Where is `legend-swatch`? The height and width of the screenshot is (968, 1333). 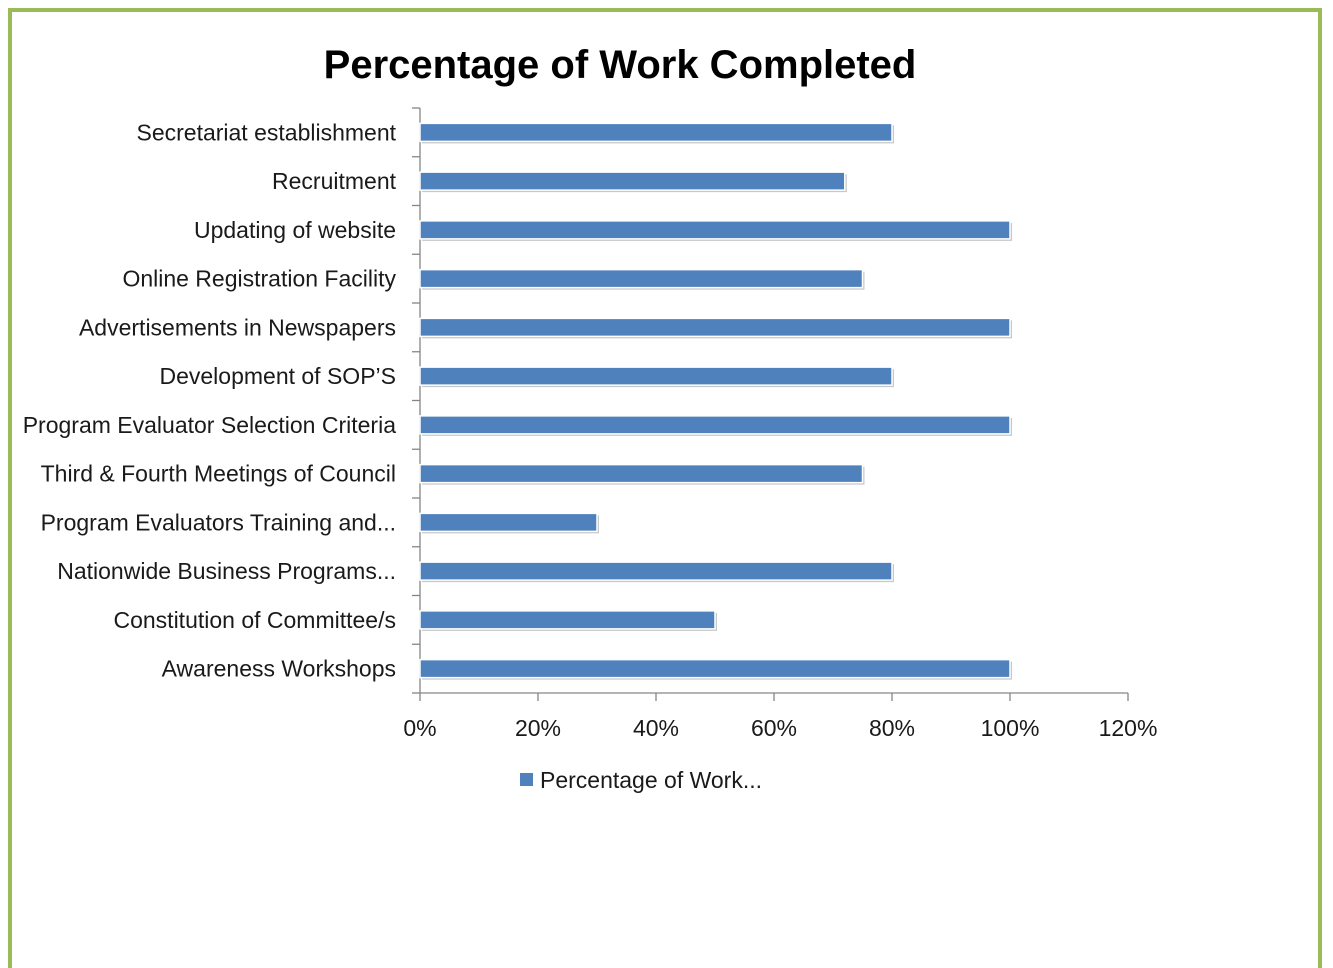
legend-swatch is located at coordinates (526, 779).